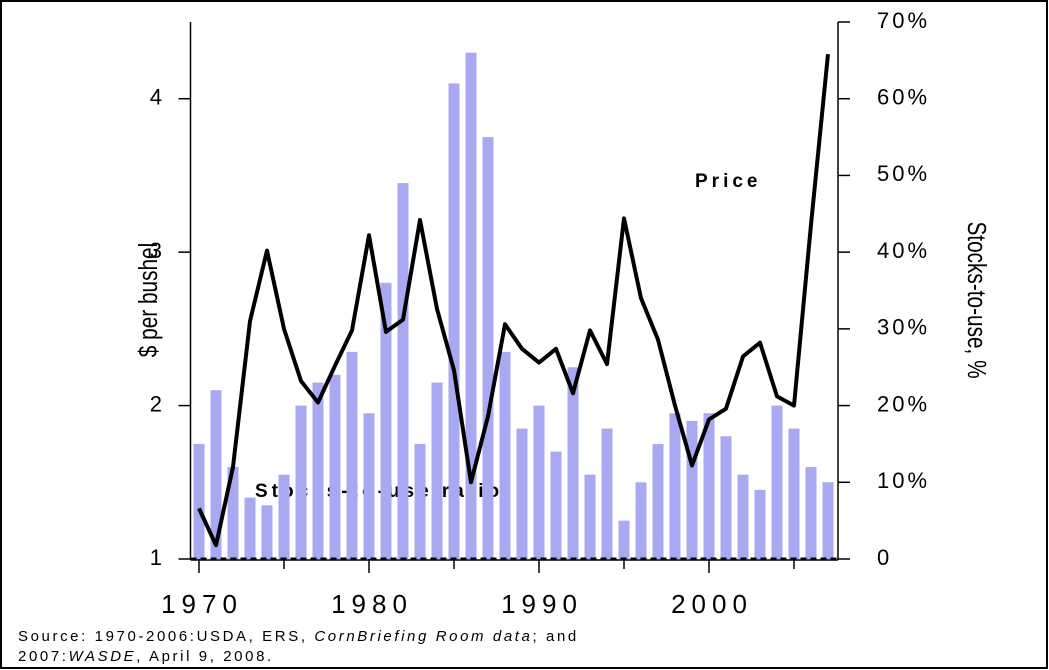 The width and height of the screenshot is (1049, 670). What do you see at coordinates (903, 327) in the screenshot?
I see `y2-tick-label: 30%` at bounding box center [903, 327].